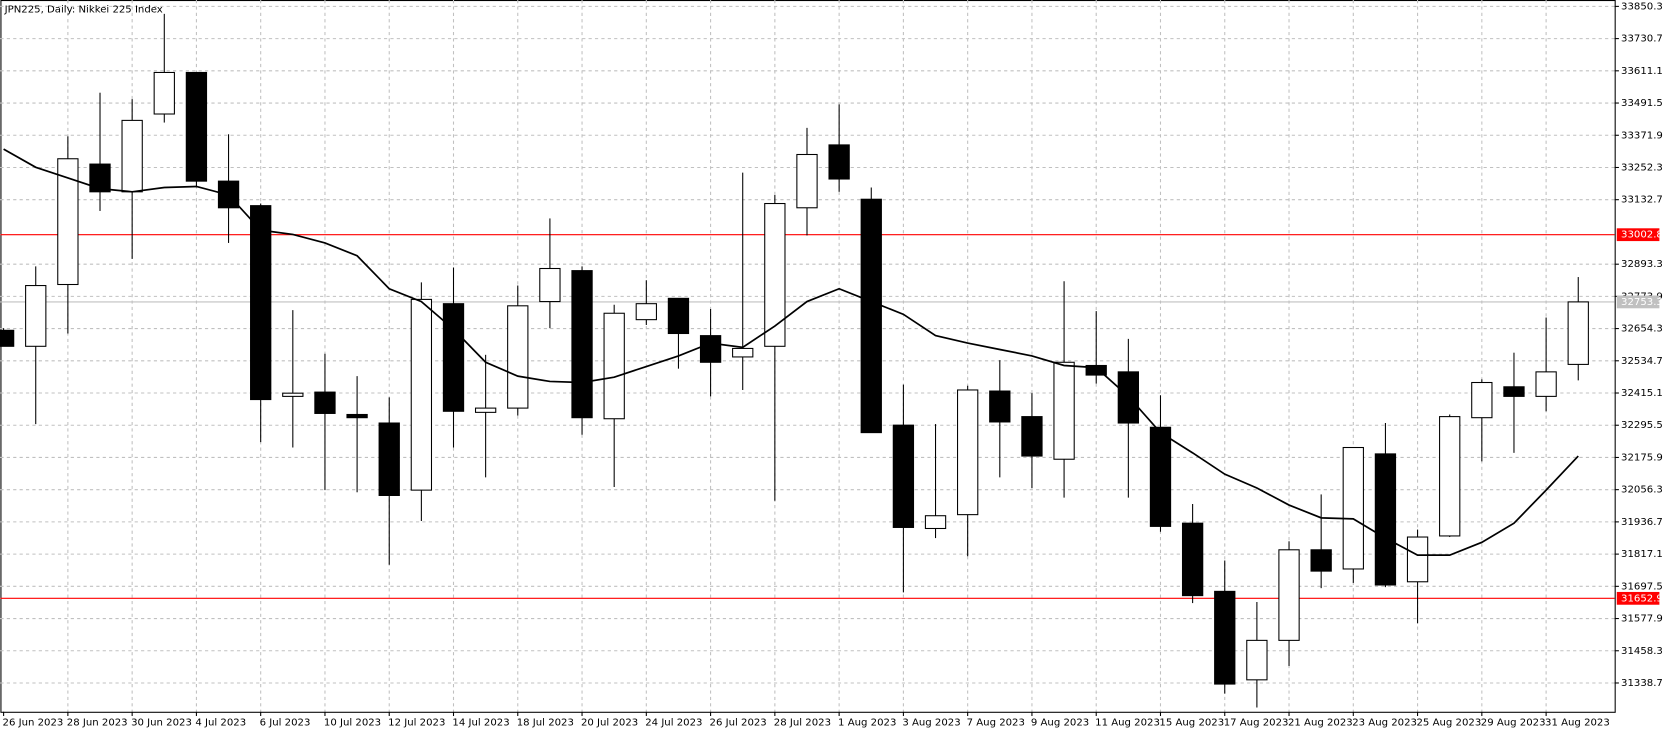 This screenshot has height=732, width=1663. I want to click on x-tick-label: 18 Jul 2023, so click(545, 722).